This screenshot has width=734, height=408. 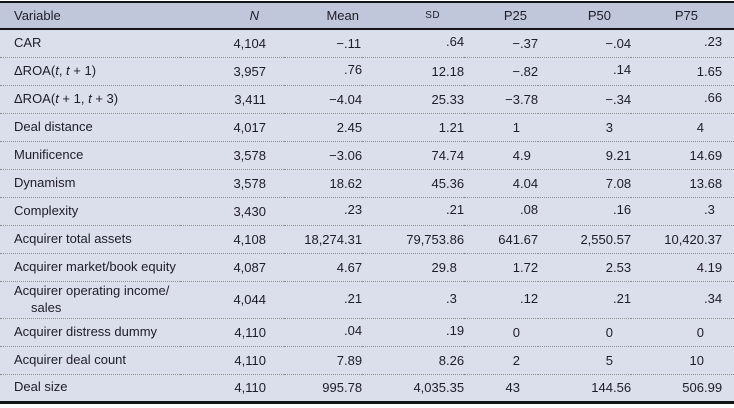 I want to click on cell-mean: 2.45, so click(x=323, y=126).